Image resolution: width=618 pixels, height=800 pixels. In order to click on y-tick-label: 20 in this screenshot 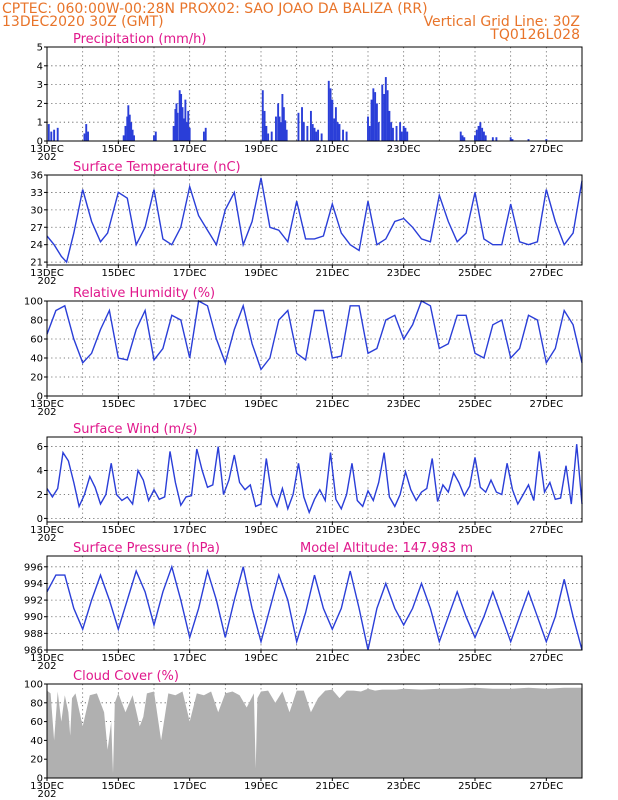, I will do `click(36, 378)`.